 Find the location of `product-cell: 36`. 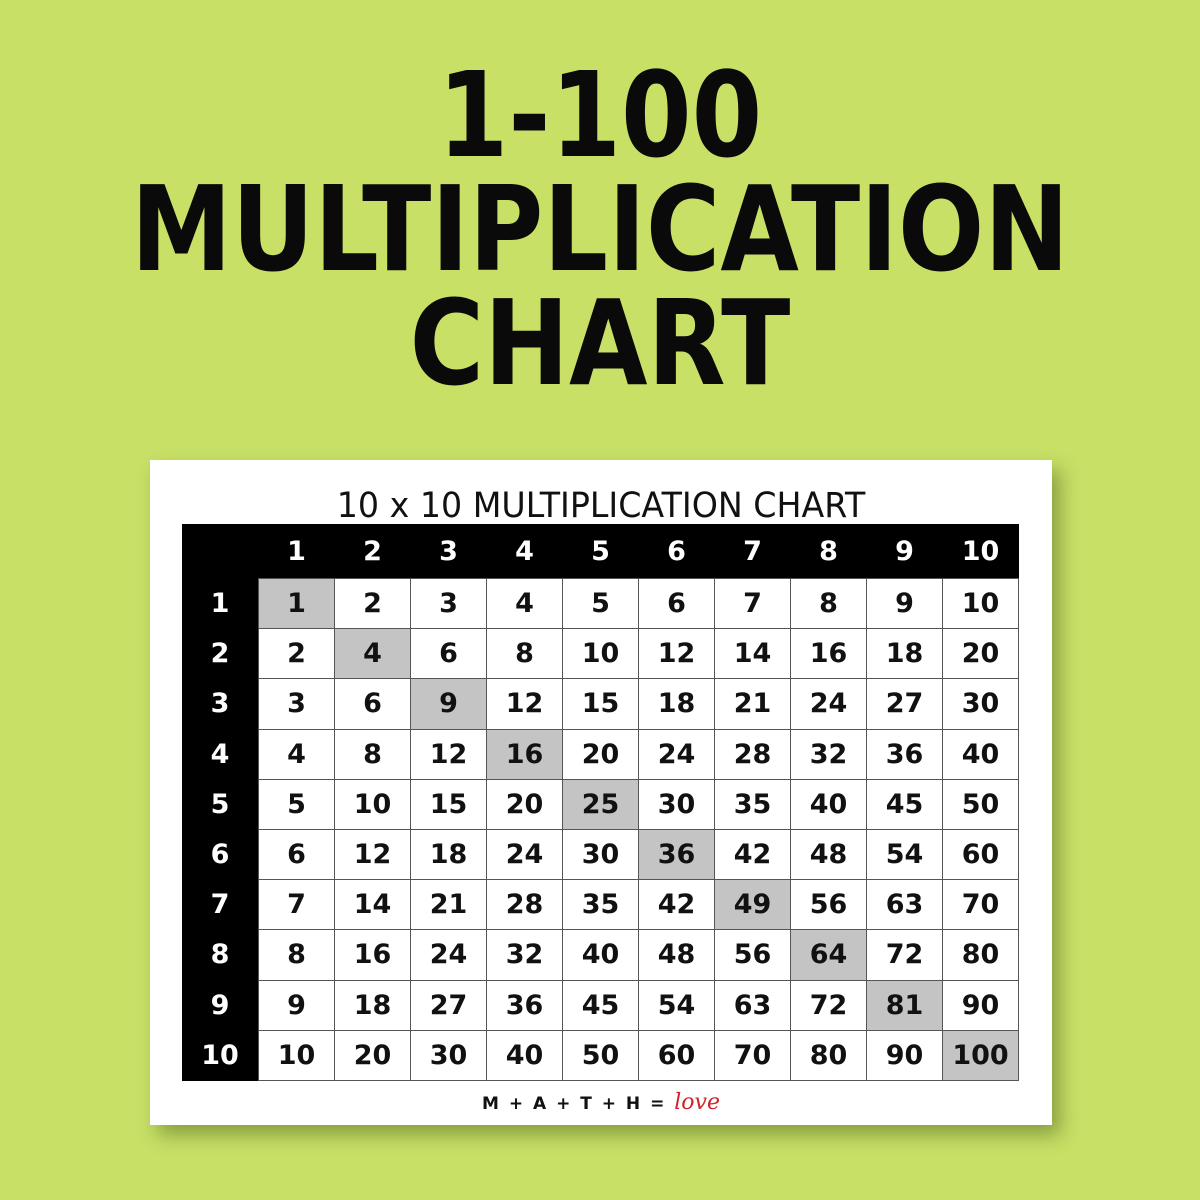

product-cell: 36 is located at coordinates (524, 1005).